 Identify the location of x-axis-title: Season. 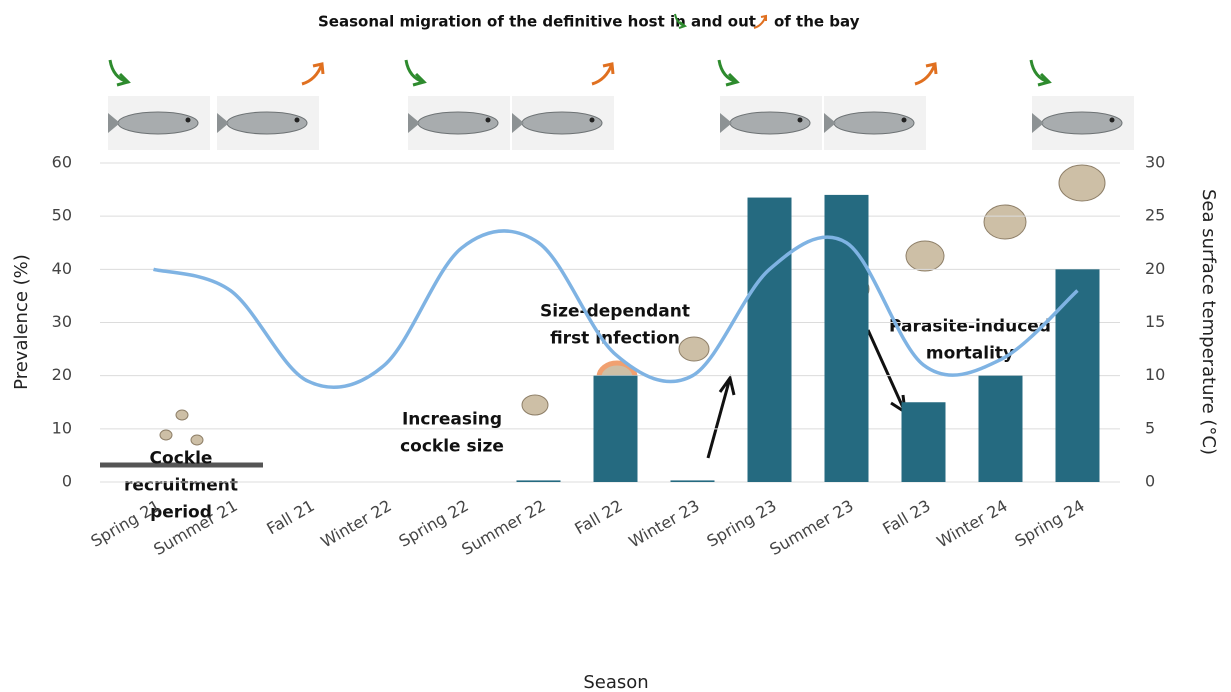
(615, 682).